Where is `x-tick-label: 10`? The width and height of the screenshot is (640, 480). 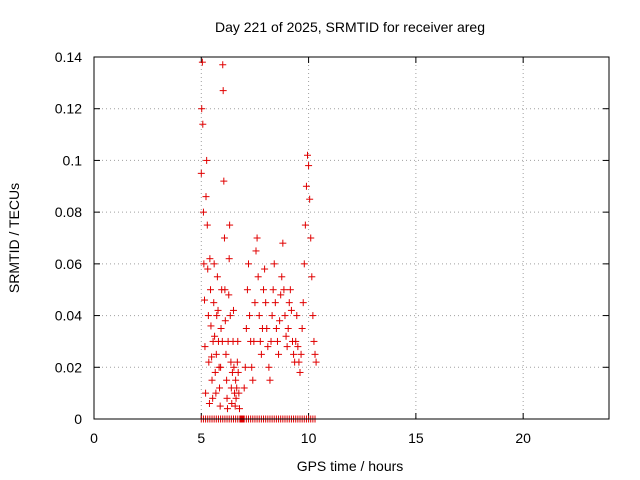
x-tick-label: 10 is located at coordinates (309, 438).